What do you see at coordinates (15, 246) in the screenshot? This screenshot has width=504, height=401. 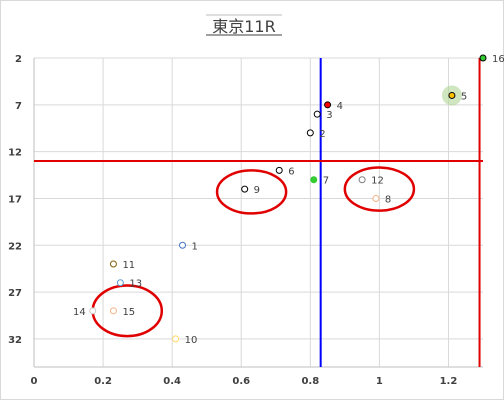 I see `y-tick-label: 22` at bounding box center [15, 246].